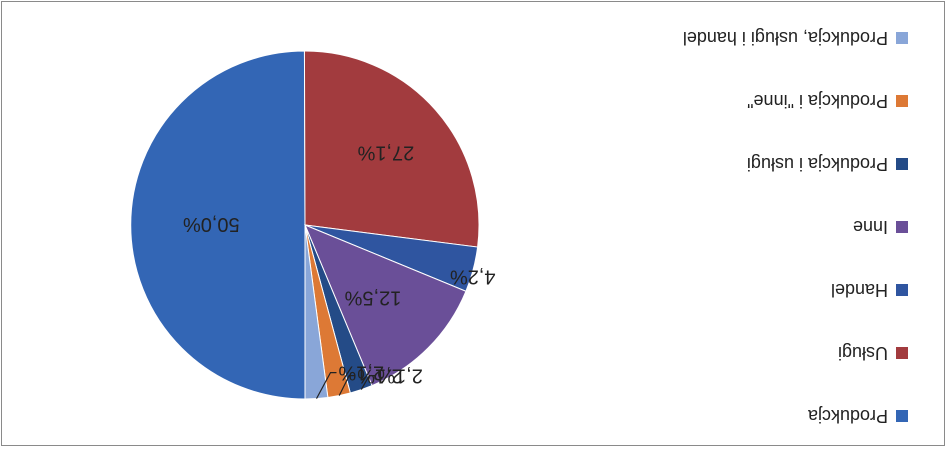  What do you see at coordinates (817, 101) in the screenshot?
I see `legend-entry-label: Produkcja i "inne"` at bounding box center [817, 101].